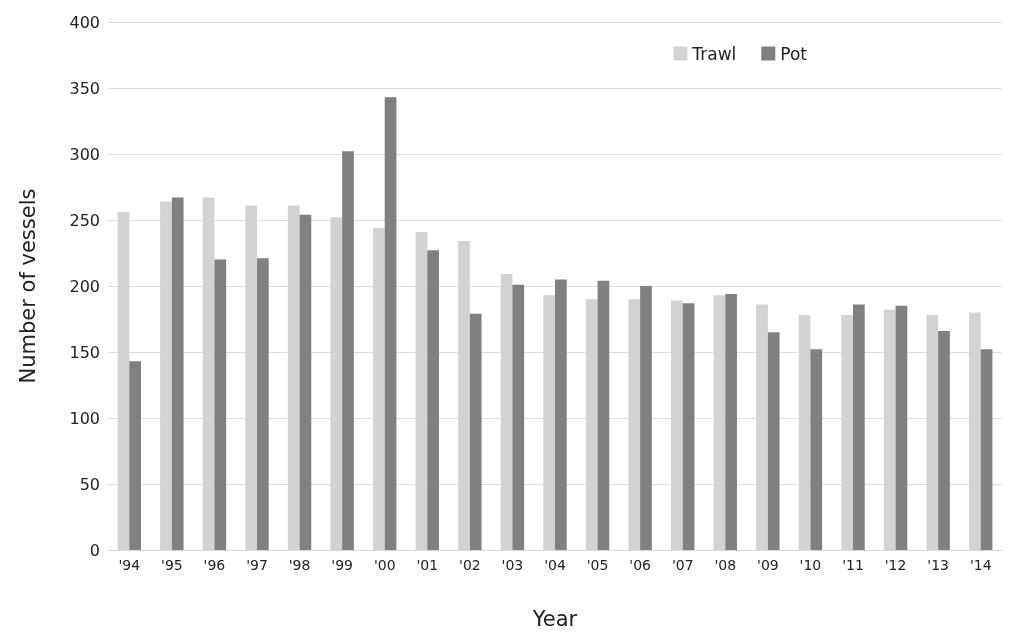 Image resolution: width=1012 pixels, height=636 pixels. Describe the element at coordinates (84, 286) in the screenshot. I see `y-tick-label: 200` at that location.